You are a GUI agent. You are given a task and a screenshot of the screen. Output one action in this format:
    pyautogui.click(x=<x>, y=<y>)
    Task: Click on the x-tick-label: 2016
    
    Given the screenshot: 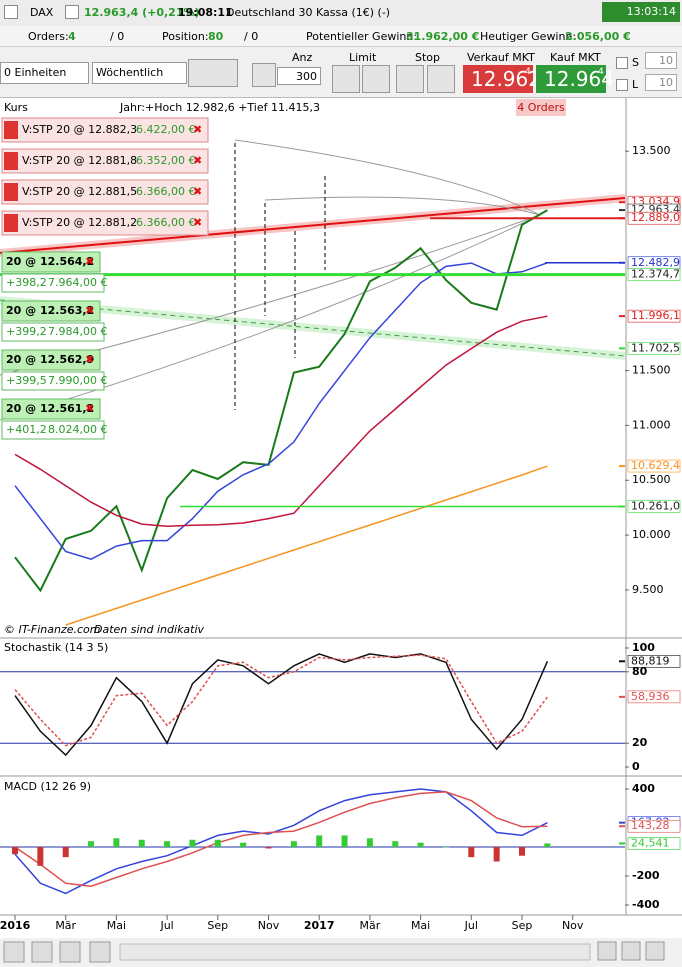 What is the action you would take?
    pyautogui.click(x=15, y=925)
    